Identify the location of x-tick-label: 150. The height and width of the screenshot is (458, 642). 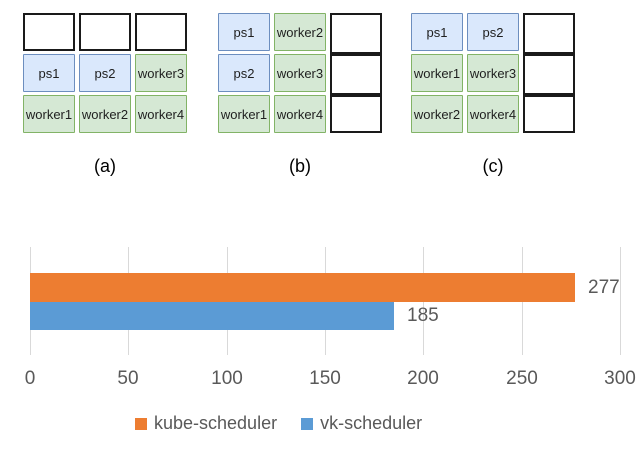
(325, 378).